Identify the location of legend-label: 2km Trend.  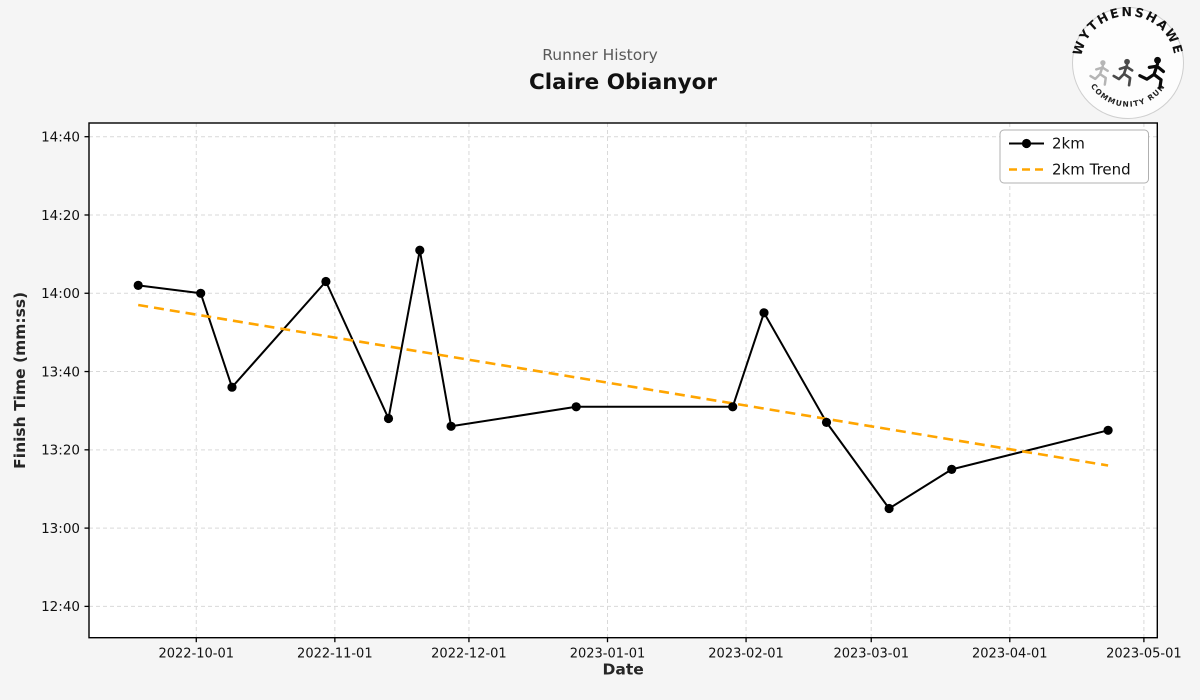
(1091, 170).